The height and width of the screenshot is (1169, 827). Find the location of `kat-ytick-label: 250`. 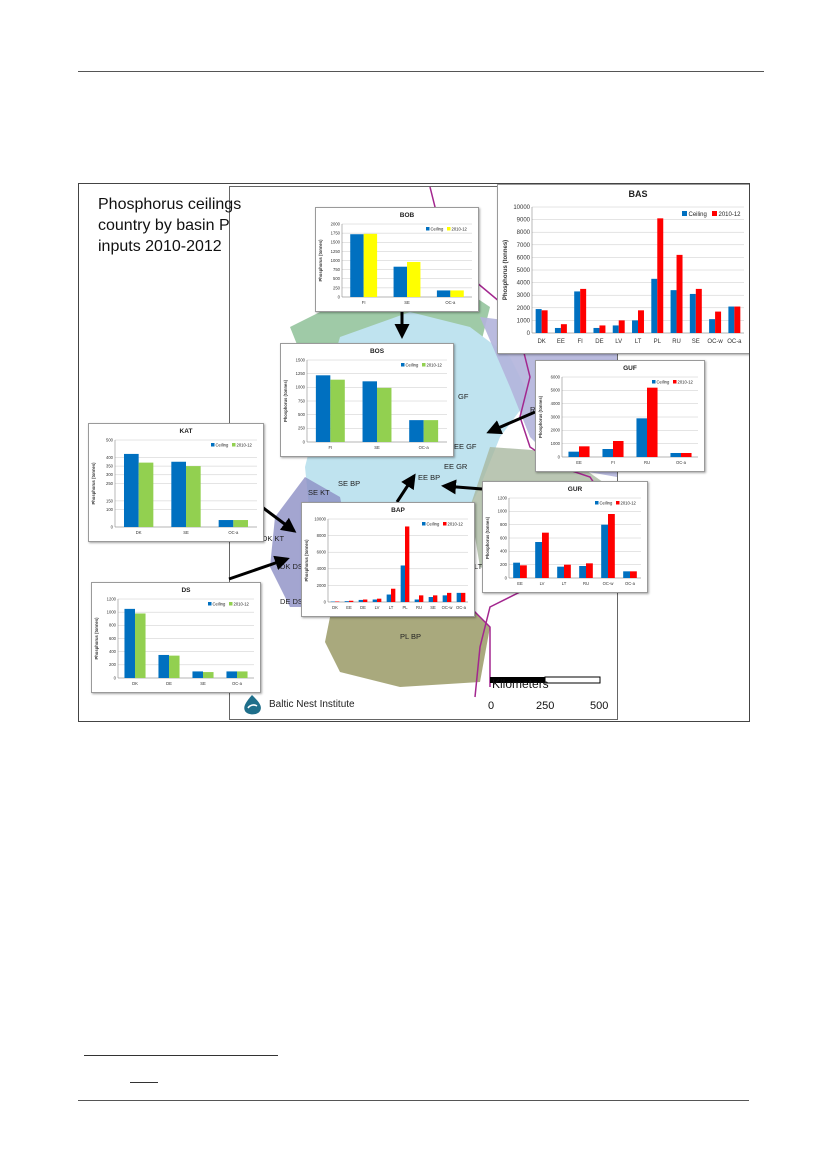

kat-ytick-label: 250 is located at coordinates (110, 483).